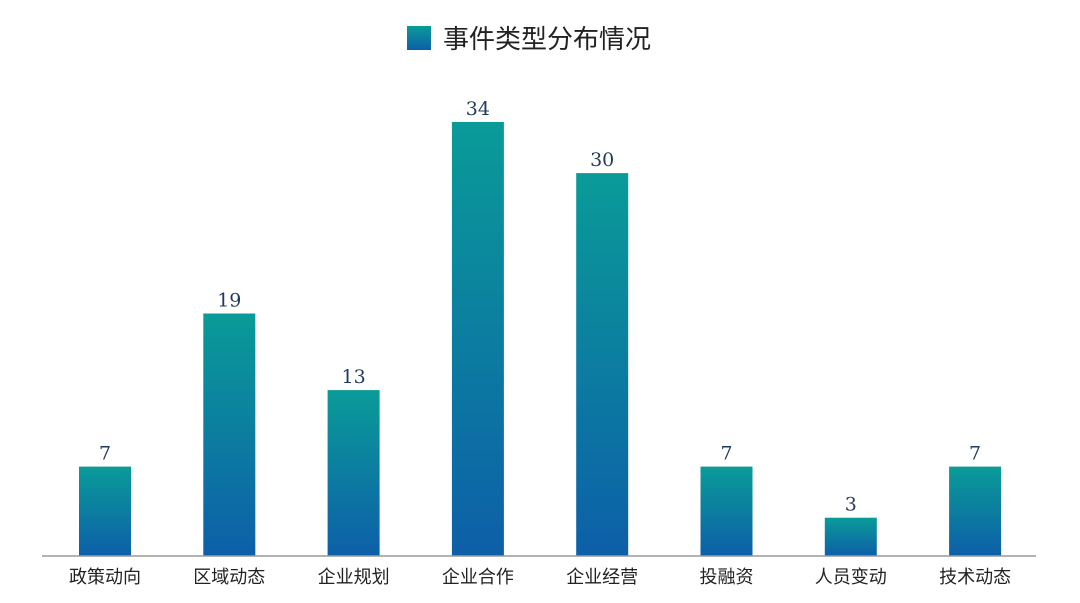  I want to click on value-label-5: 30, so click(602, 160).